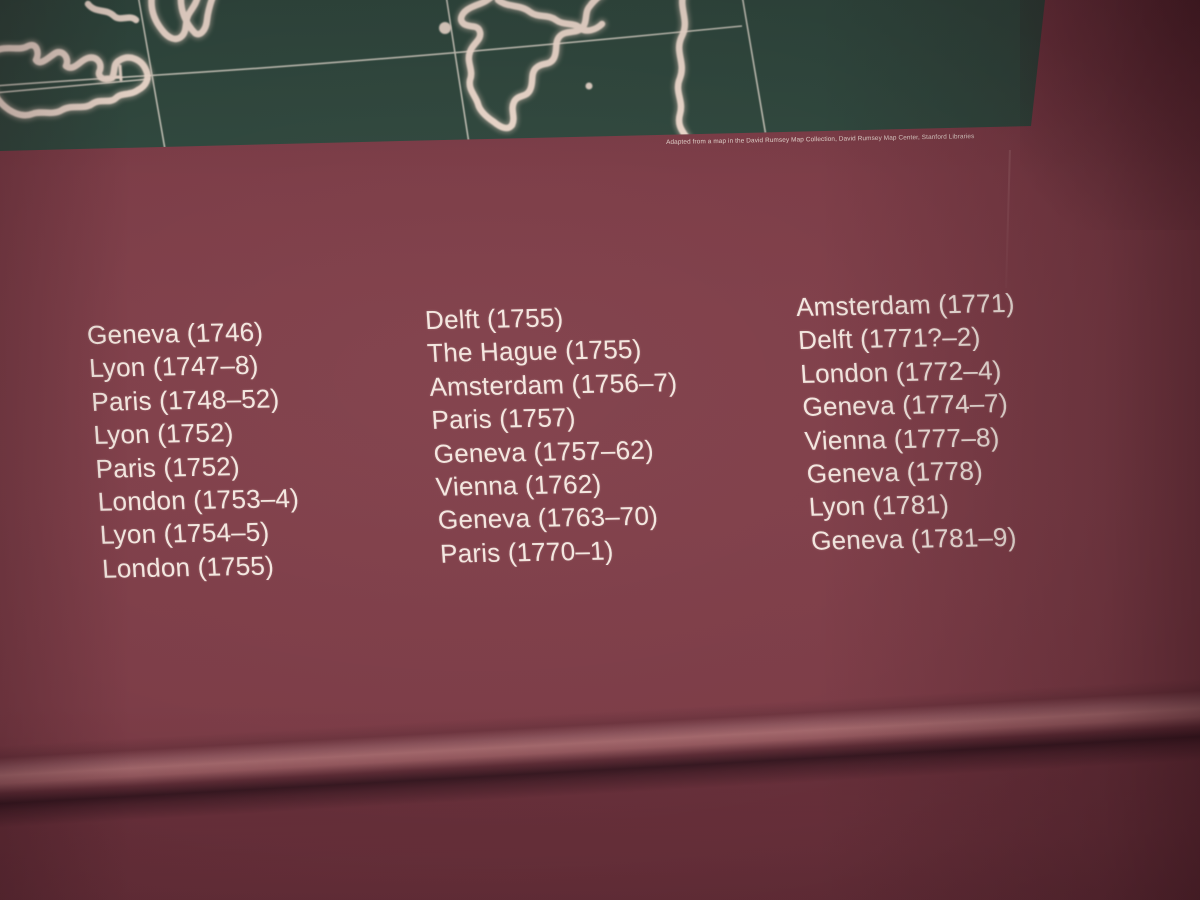  Describe the element at coordinates (543, 451) in the screenshot. I see `city-year-entry: Geneva (1757–62)` at that location.